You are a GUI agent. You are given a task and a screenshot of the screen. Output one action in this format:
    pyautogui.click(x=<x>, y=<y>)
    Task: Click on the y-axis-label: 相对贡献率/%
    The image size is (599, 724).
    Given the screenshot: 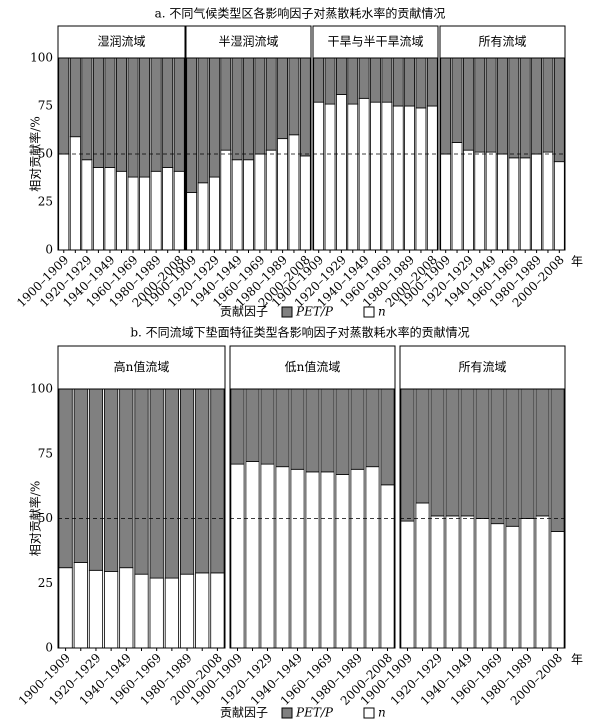 What is the action you would take?
    pyautogui.click(x=35, y=153)
    